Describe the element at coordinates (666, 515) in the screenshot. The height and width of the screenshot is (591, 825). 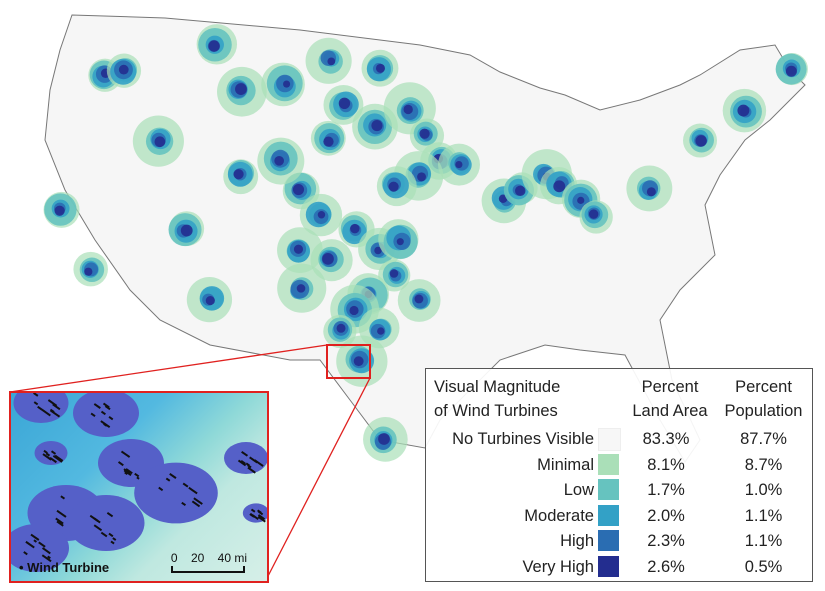
I see `land-area-value: 2.0%` at that location.